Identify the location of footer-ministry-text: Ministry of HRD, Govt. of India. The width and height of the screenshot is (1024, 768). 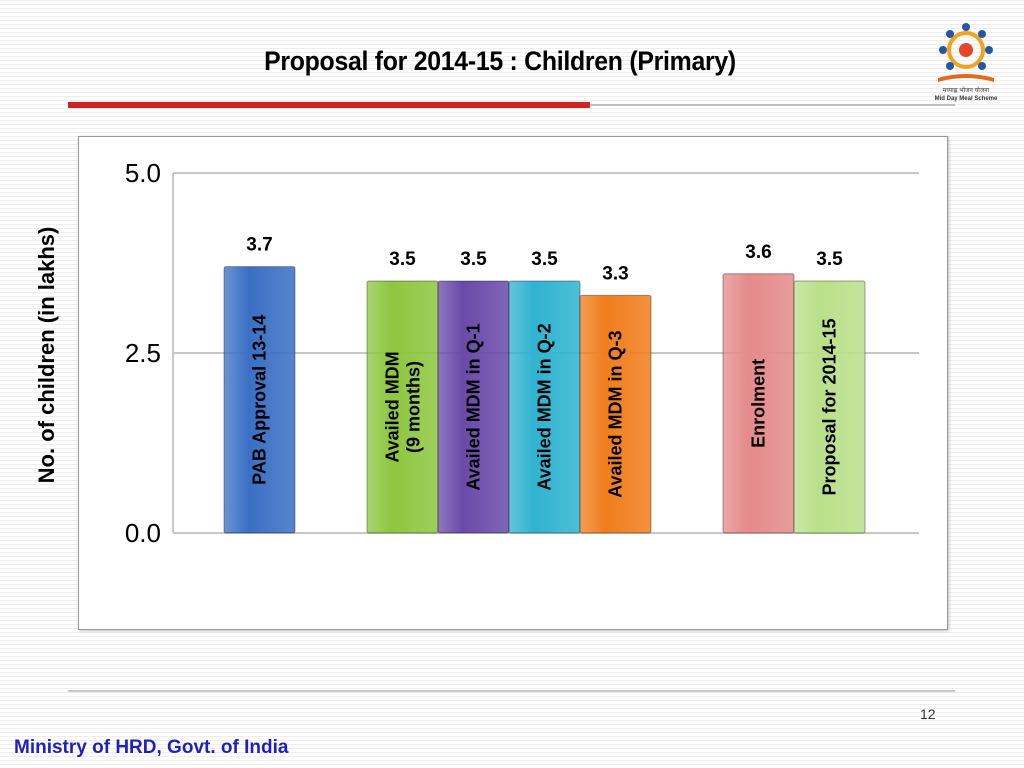
(151, 747).